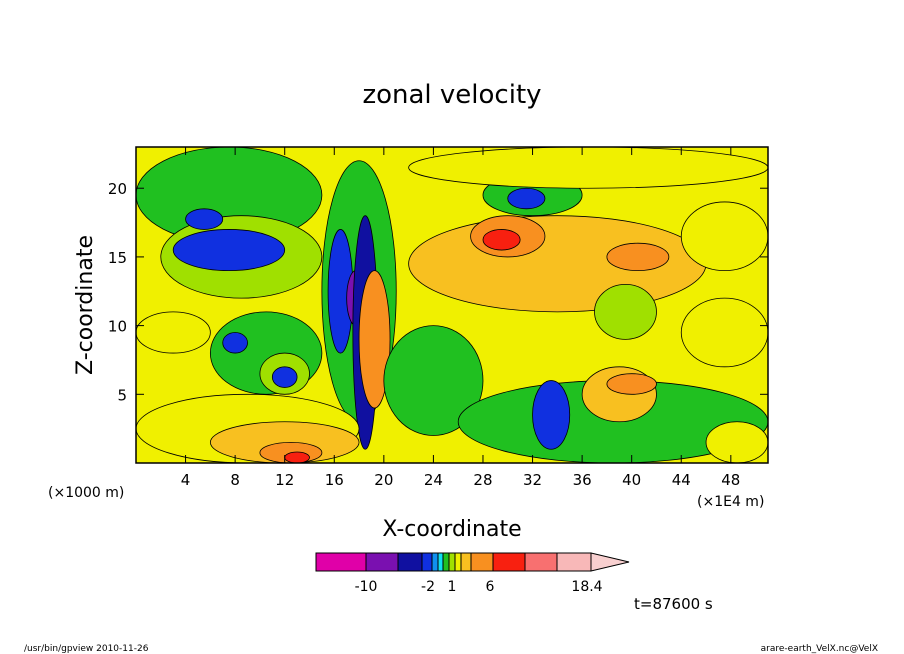 The height and width of the screenshot is (654, 904). Describe the element at coordinates (730, 480) in the screenshot. I see `x-tick-label: 48` at that location.